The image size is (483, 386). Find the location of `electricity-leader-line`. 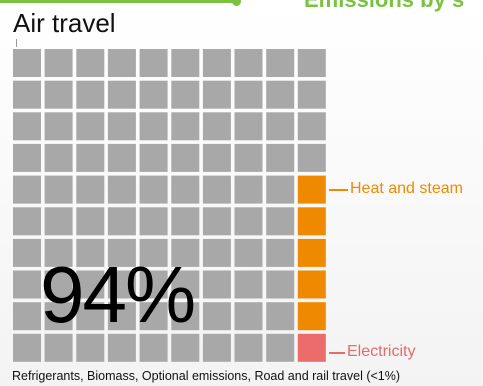

electricity-leader-line is located at coordinates (337, 353).